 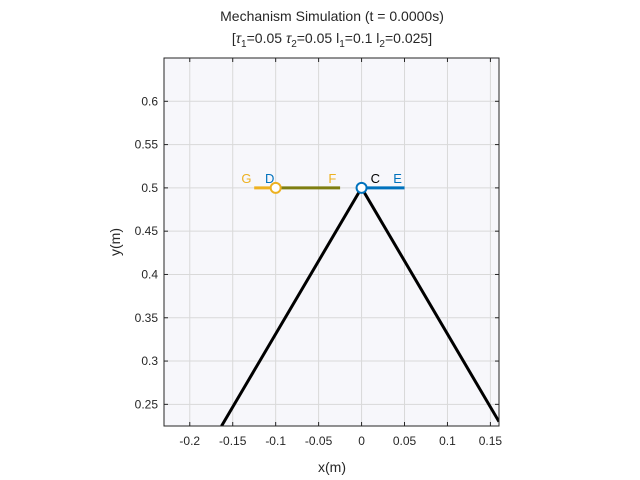 What do you see at coordinates (275, 441) in the screenshot?
I see `x-tick-label: -0.1` at bounding box center [275, 441].